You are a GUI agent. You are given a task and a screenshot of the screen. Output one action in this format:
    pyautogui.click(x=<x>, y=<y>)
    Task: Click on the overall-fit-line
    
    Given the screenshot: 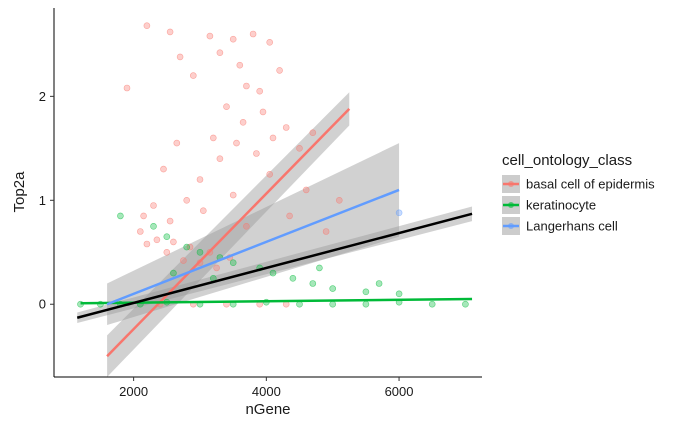 What is the action you would take?
    pyautogui.click(x=274, y=265)
    